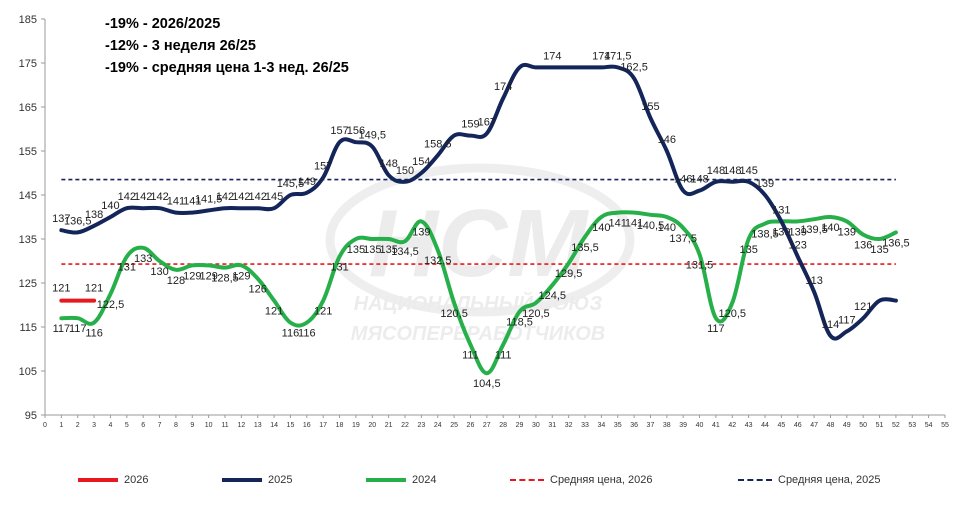 This screenshot has width=976, height=511. I want to click on x-tick-label: 30, so click(536, 425).